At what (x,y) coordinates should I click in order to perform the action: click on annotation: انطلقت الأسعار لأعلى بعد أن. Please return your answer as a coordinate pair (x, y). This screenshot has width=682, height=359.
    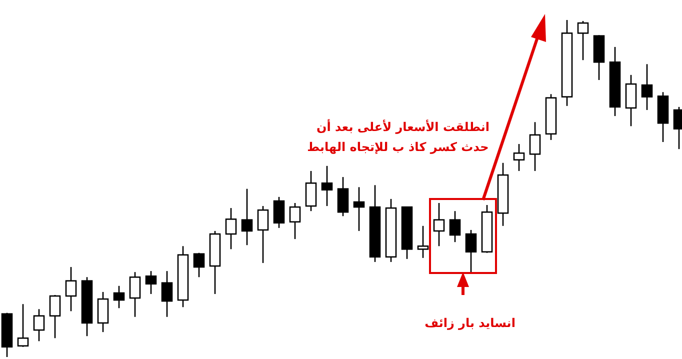
    Looking at the image, I should click on (403, 126).